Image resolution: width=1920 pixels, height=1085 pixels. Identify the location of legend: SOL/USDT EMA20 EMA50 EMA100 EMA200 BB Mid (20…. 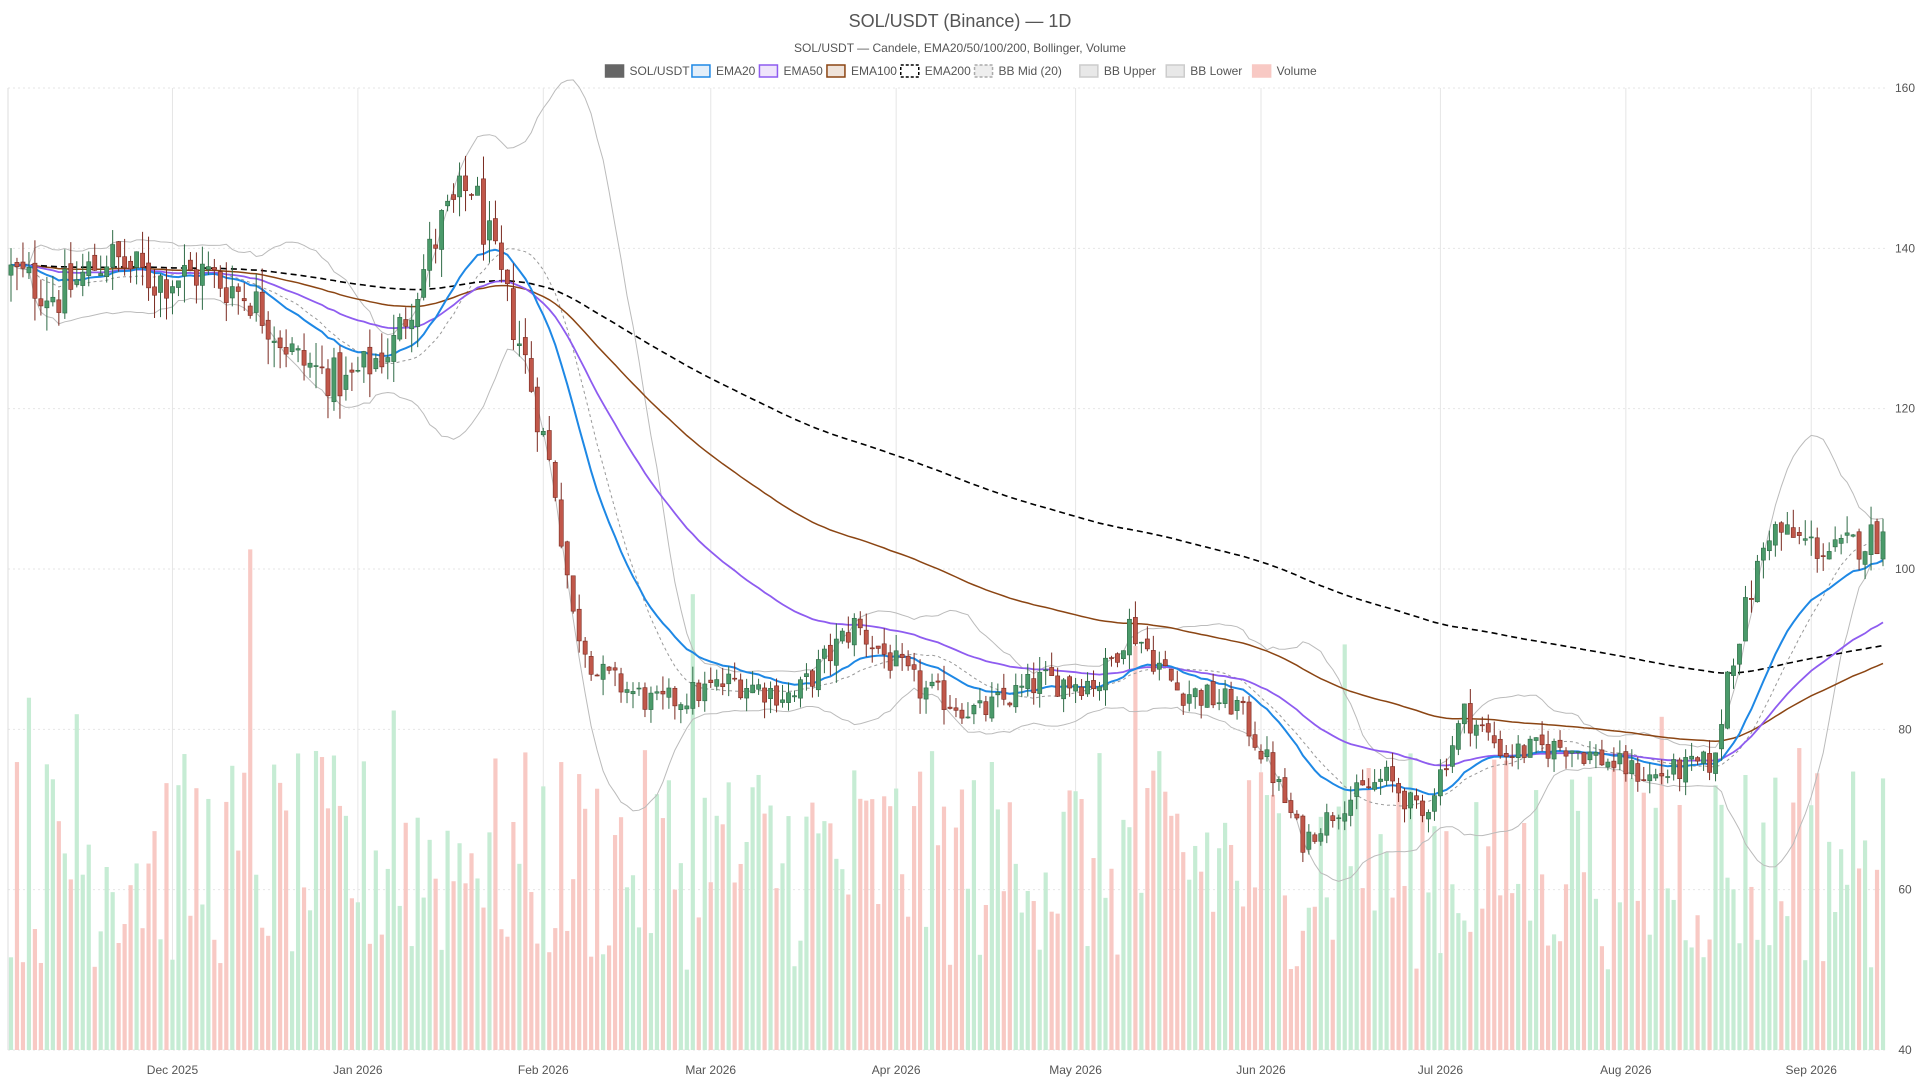
(960, 71).